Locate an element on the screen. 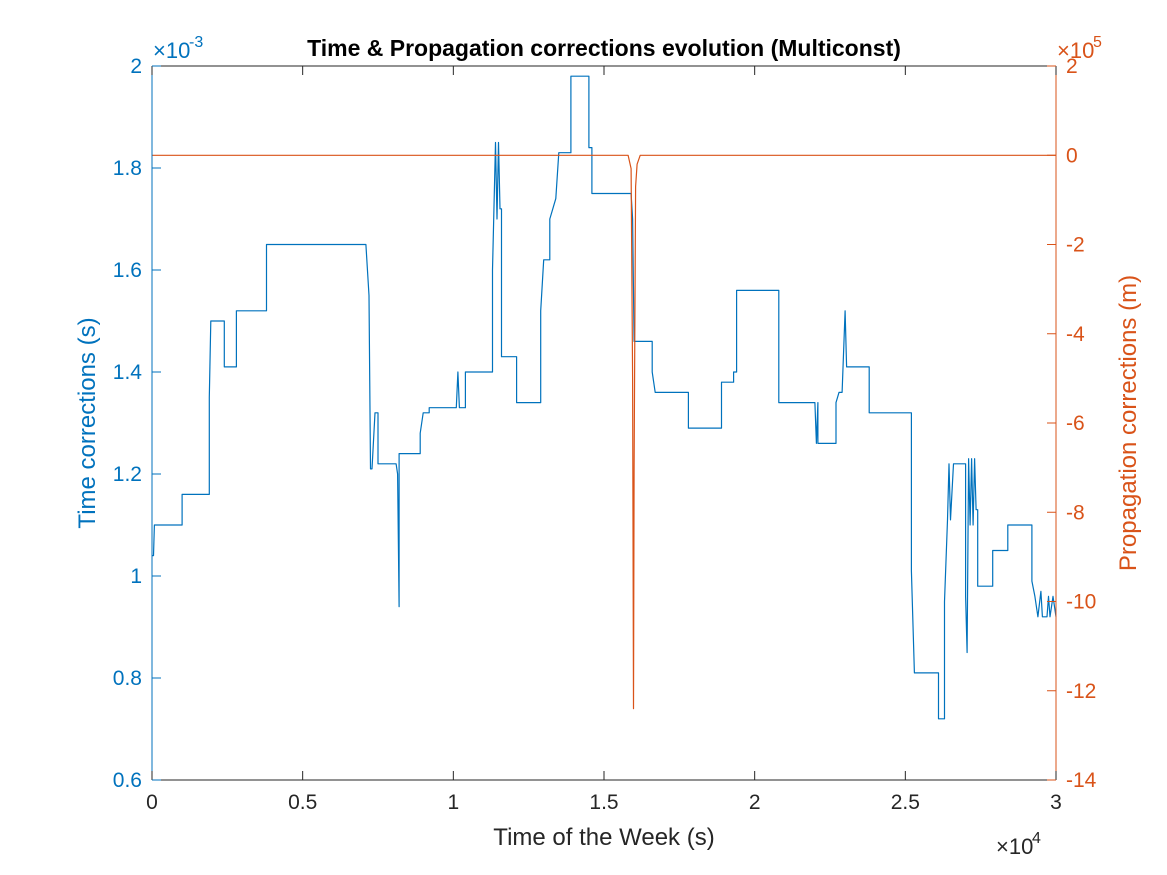  x-exponent-power: 4 is located at coordinates (1036, 838).